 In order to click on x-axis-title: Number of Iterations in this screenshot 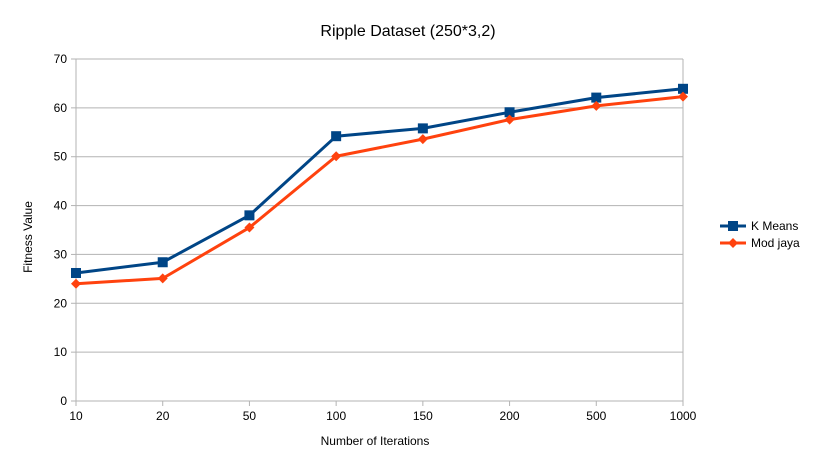, I will do `click(375, 441)`.